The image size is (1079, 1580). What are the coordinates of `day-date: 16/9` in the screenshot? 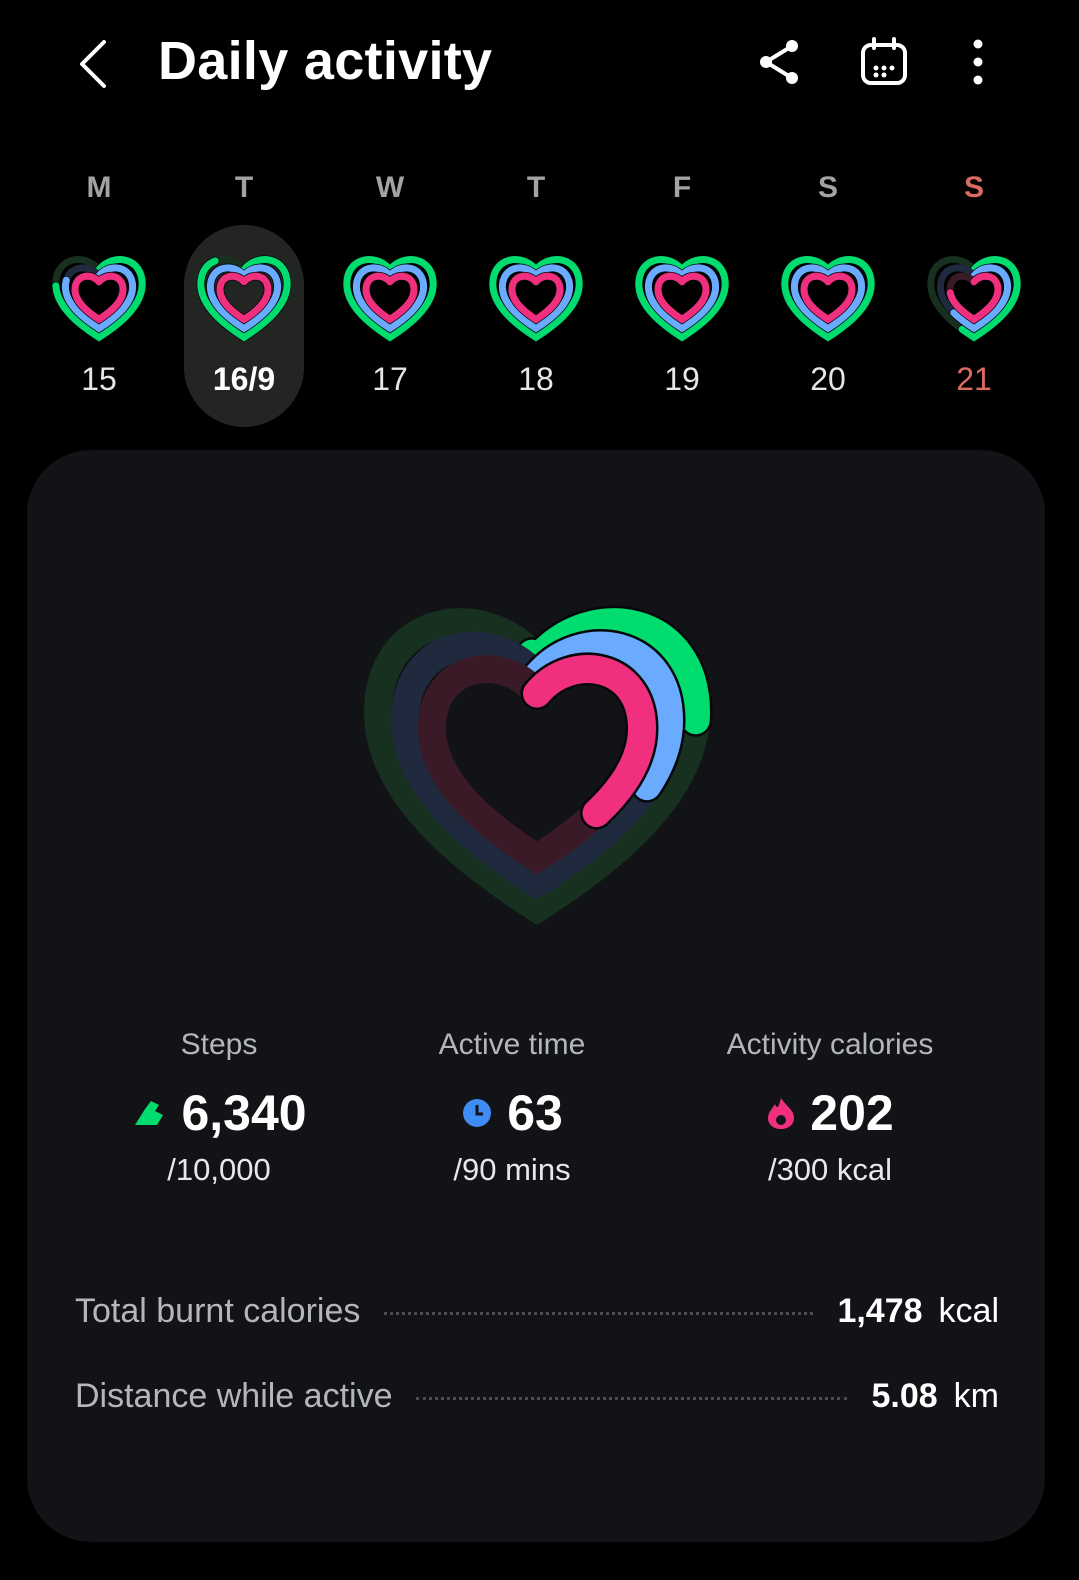 It's located at (244, 379).